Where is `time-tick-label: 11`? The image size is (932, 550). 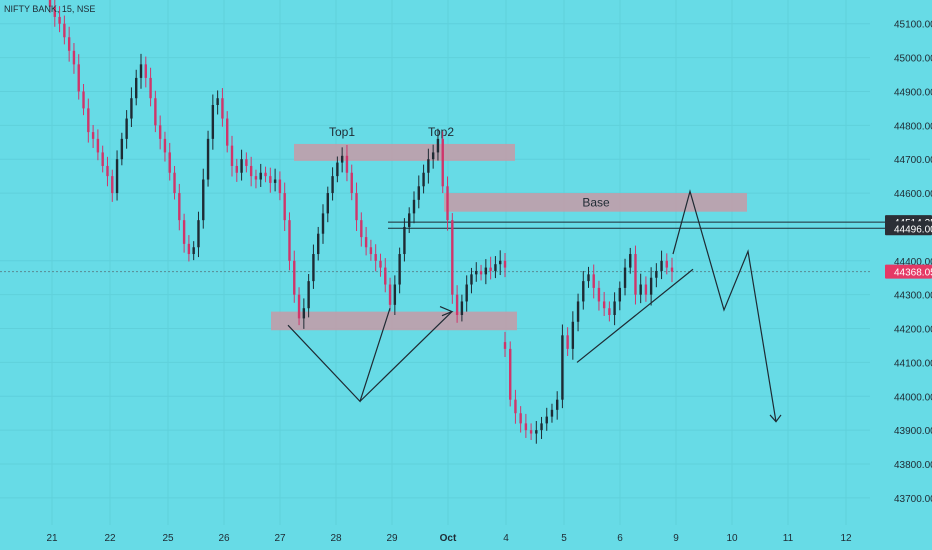
time-tick-label: 11 is located at coordinates (788, 538).